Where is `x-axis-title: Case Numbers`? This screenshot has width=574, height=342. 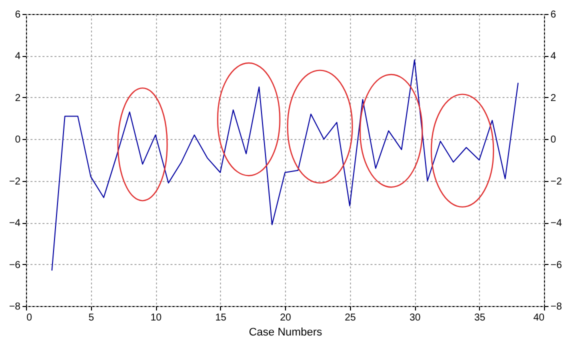
x-axis-title: Case Numbers is located at coordinates (285, 332).